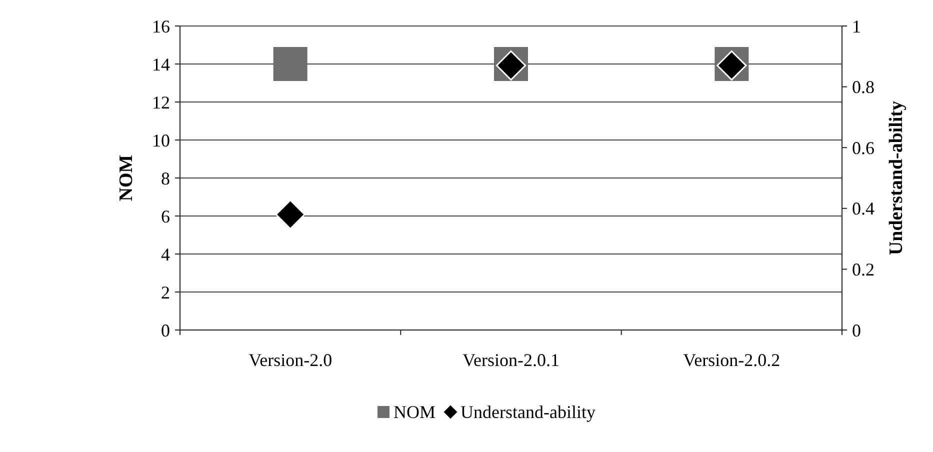 The width and height of the screenshot is (933, 452). What do you see at coordinates (863, 270) in the screenshot?
I see `y2-tick-label: 0.2` at bounding box center [863, 270].